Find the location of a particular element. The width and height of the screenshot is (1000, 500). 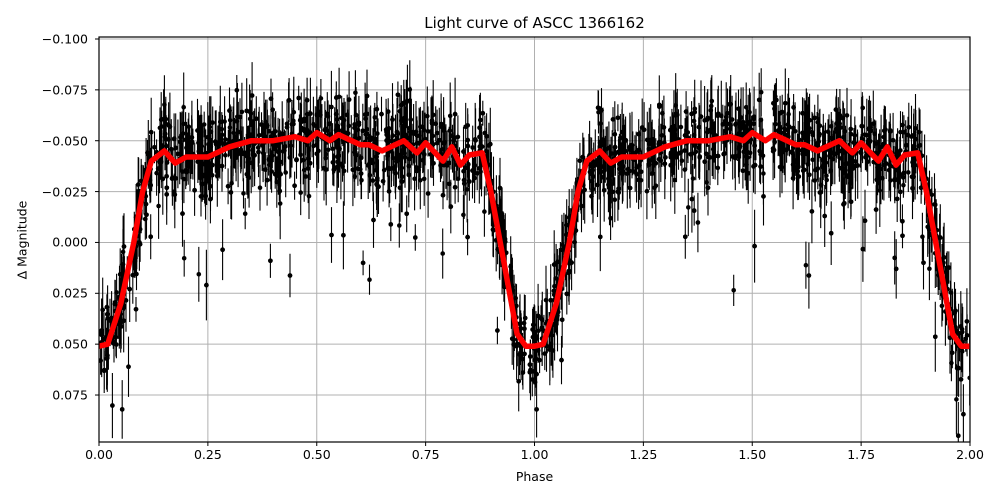

y-tick-label: 0.050 is located at coordinates (70, 344).